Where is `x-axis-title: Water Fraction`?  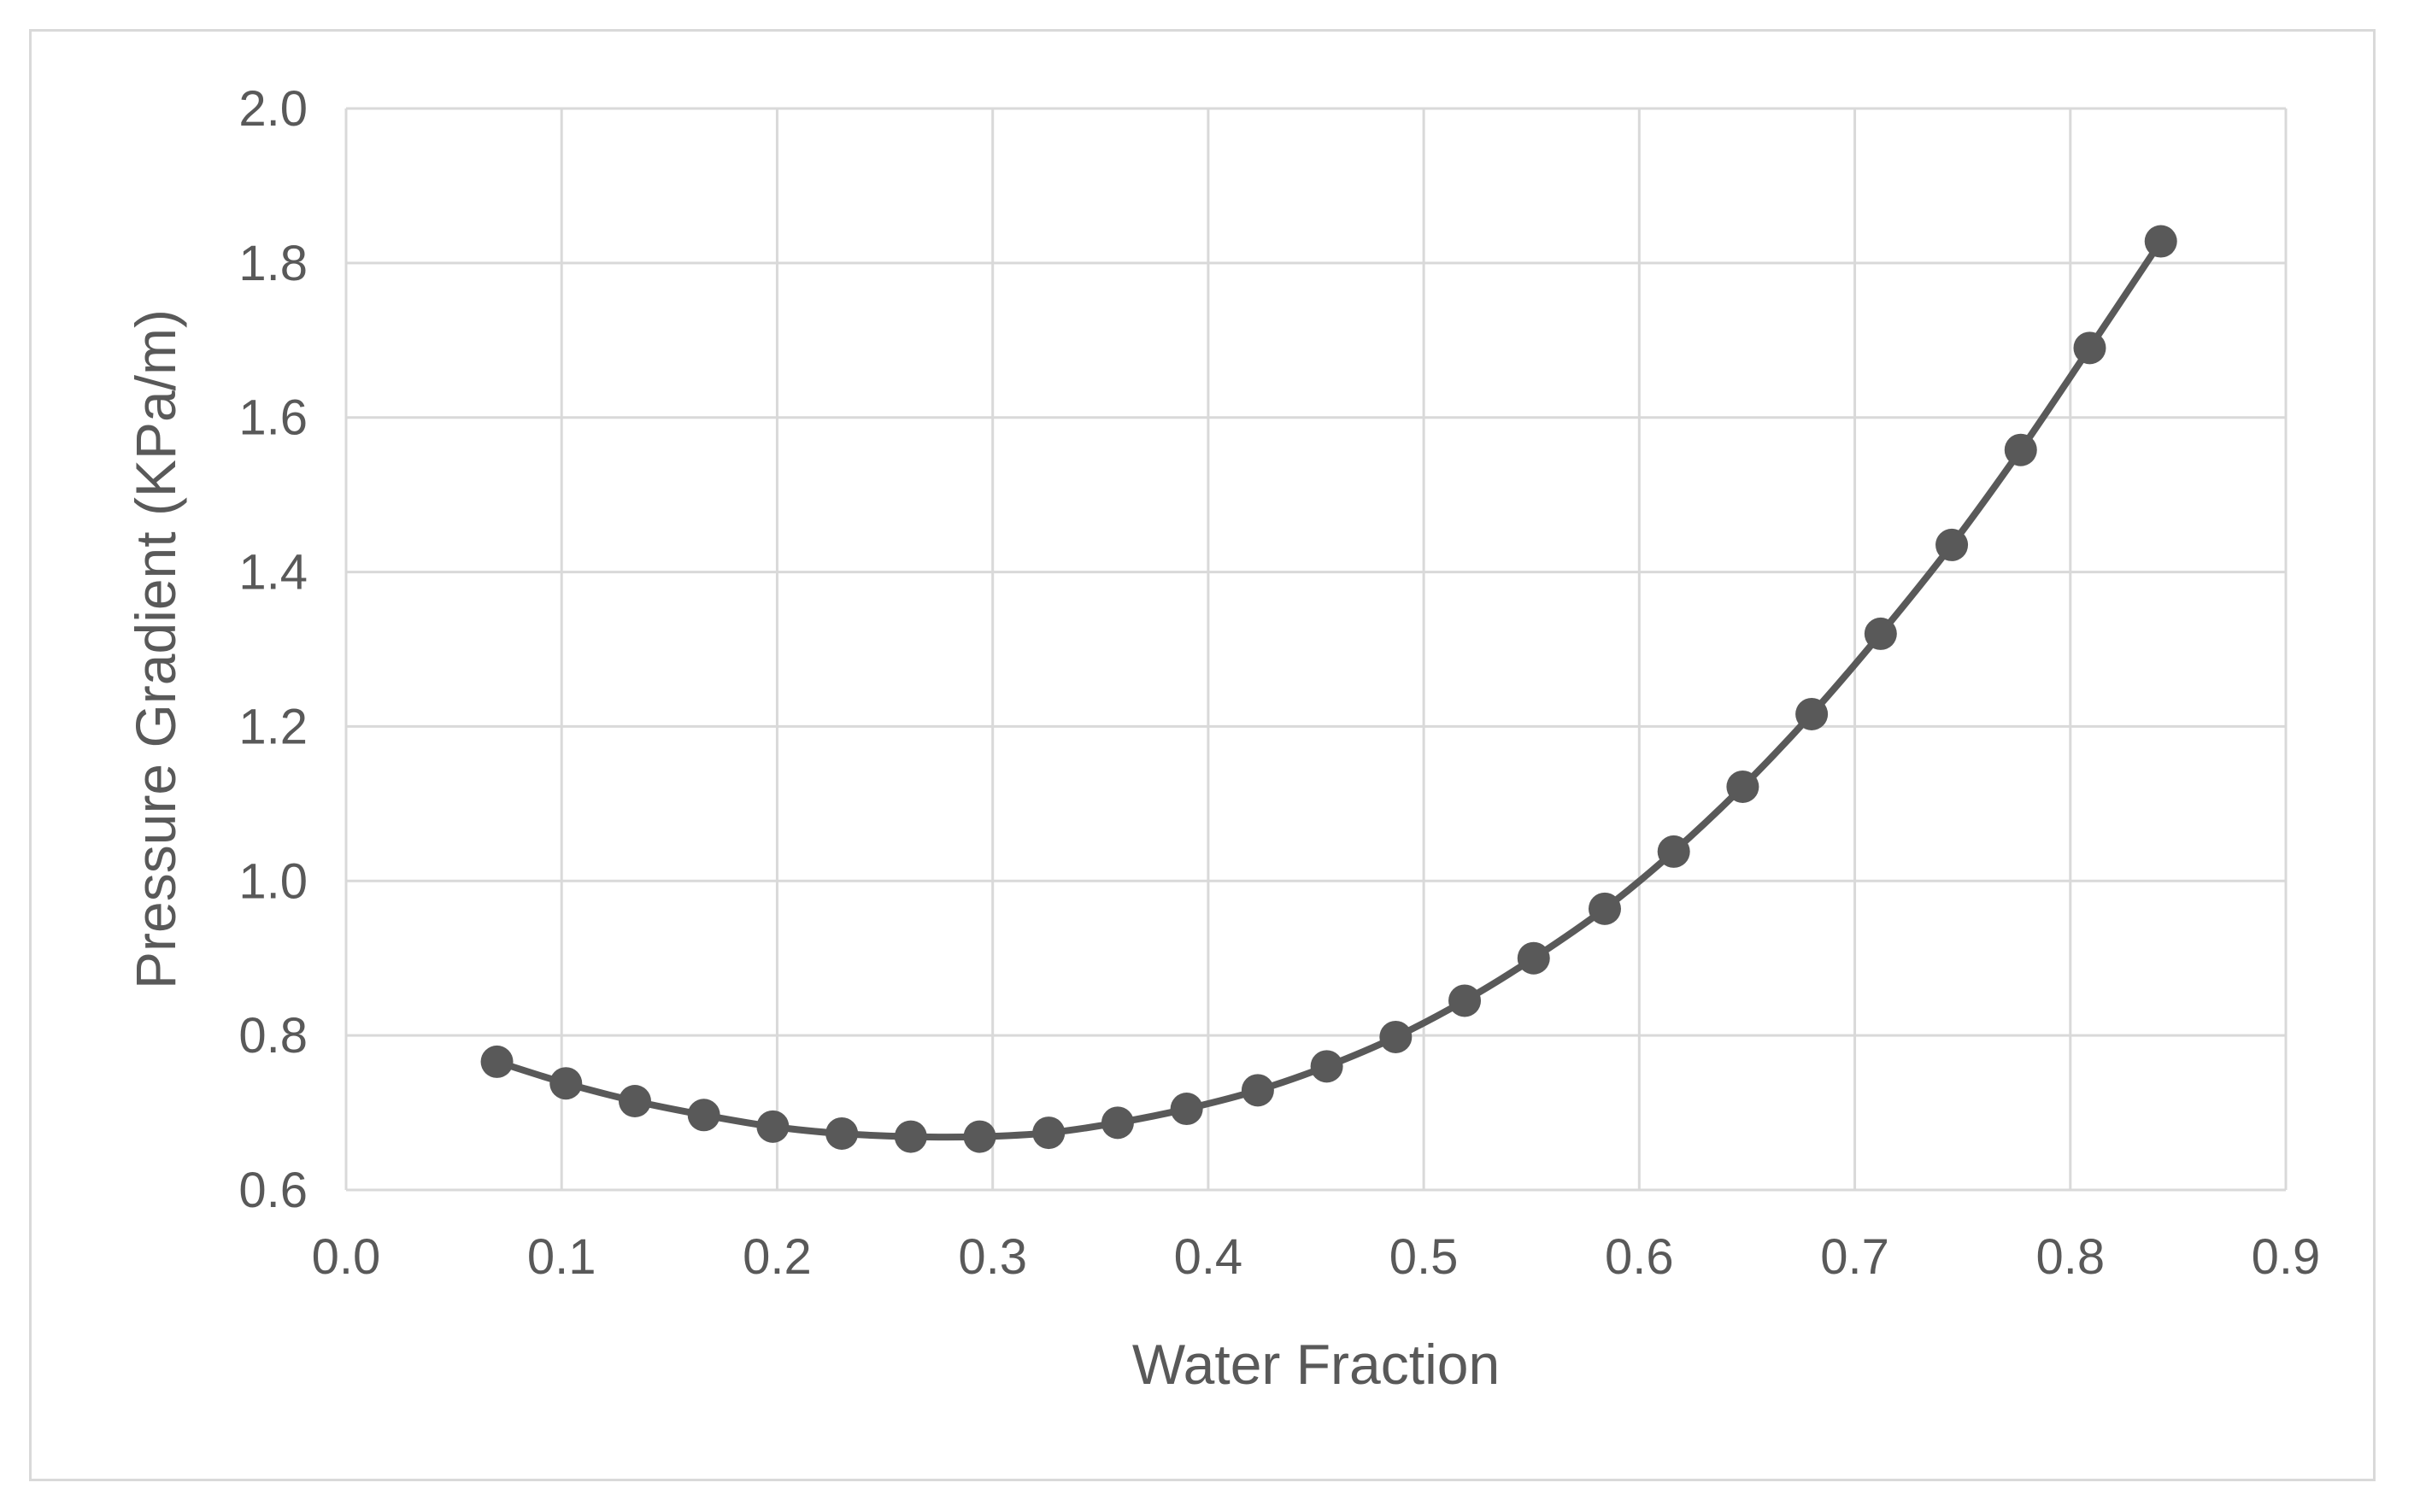
x-axis-title: Water Fraction is located at coordinates (1316, 1364).